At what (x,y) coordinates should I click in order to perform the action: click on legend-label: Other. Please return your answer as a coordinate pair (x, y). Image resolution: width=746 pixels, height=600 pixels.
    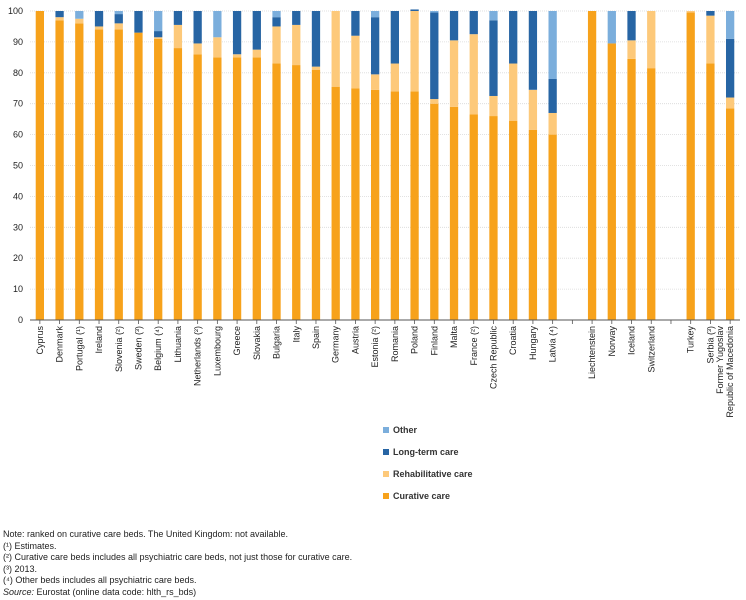
    Looking at the image, I should click on (405, 429).